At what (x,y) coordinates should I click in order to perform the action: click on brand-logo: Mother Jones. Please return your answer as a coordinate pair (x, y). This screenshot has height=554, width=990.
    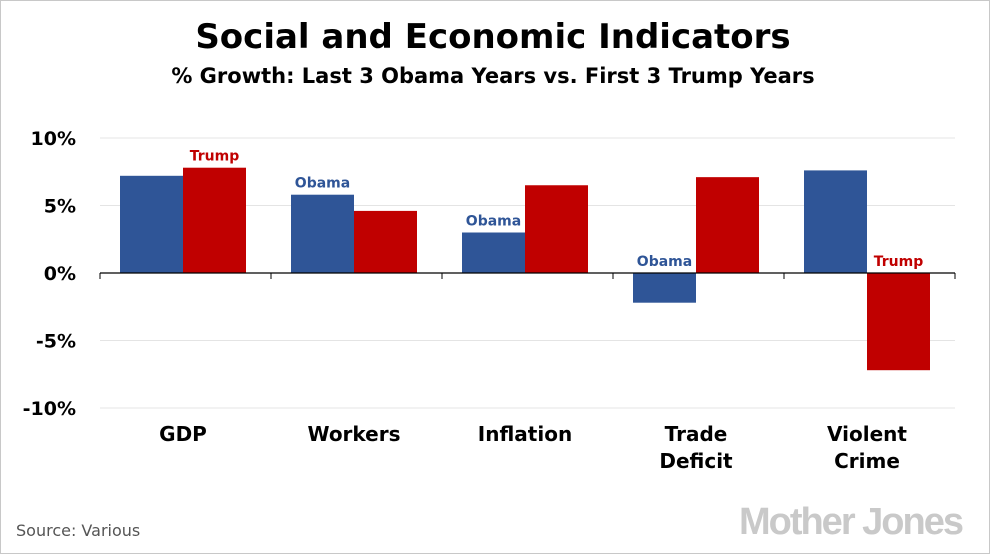
    Looking at the image, I should click on (851, 522).